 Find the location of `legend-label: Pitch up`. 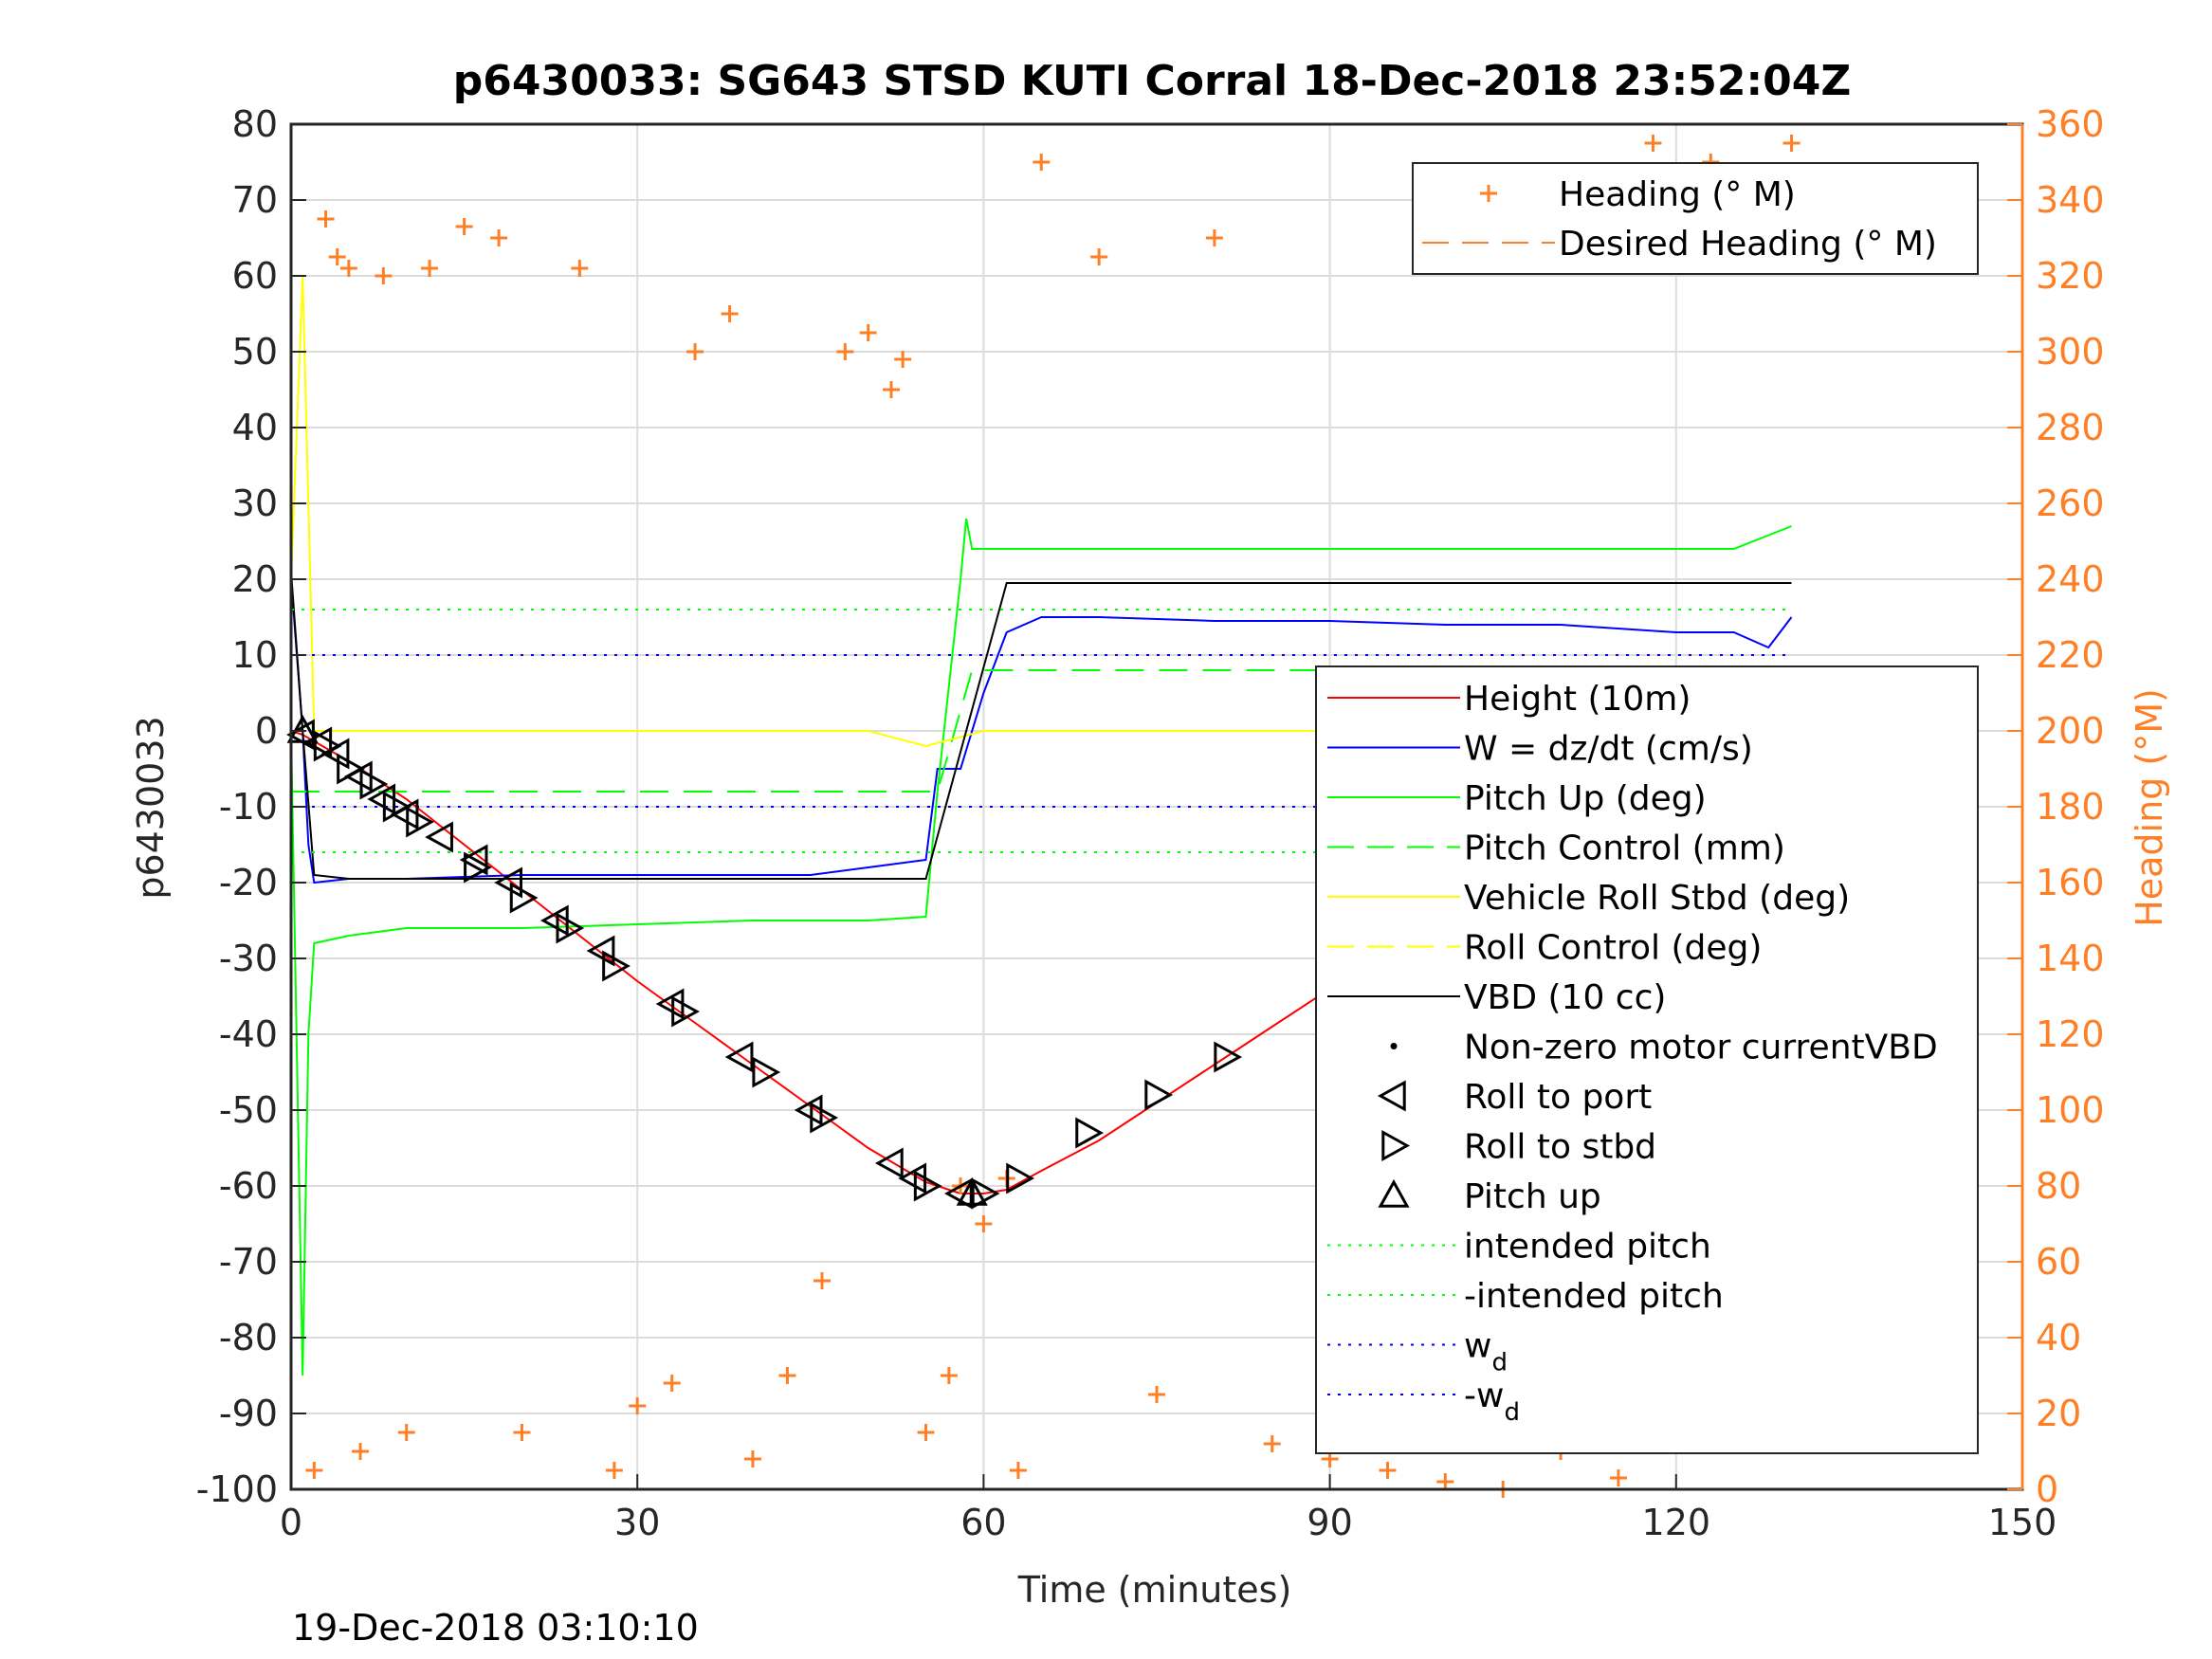

legend-label: Pitch up is located at coordinates (1532, 1196).